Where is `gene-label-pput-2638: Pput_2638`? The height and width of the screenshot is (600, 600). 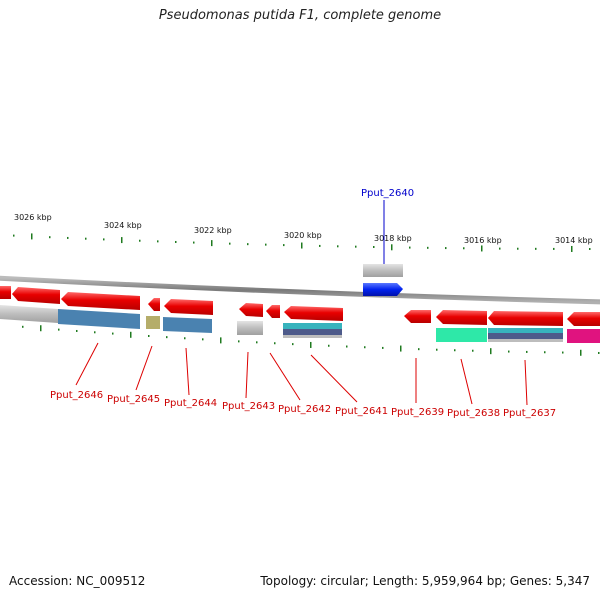
gene-label-pput-2638: Pput_2638 is located at coordinates (473, 413).